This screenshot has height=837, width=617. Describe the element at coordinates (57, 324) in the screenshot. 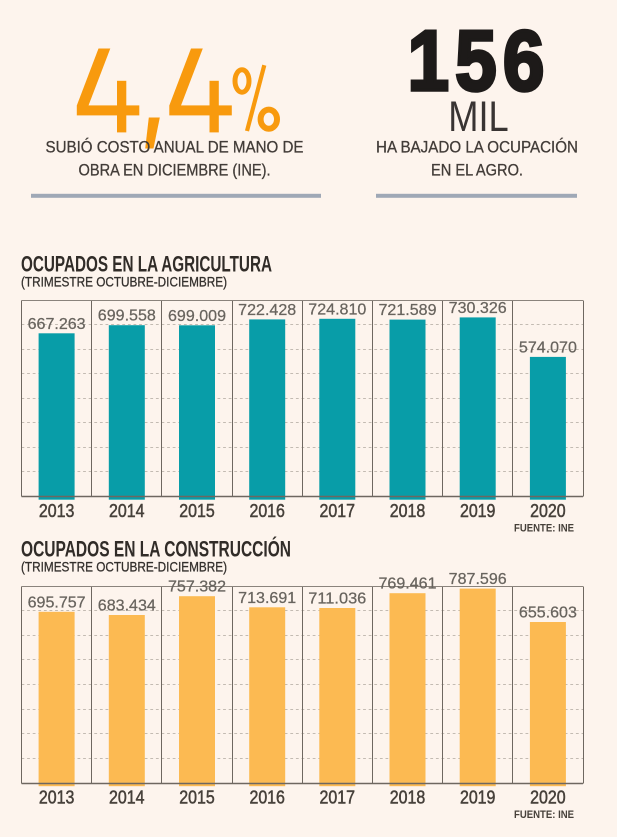

I see `svg-text: 667.263` at that location.